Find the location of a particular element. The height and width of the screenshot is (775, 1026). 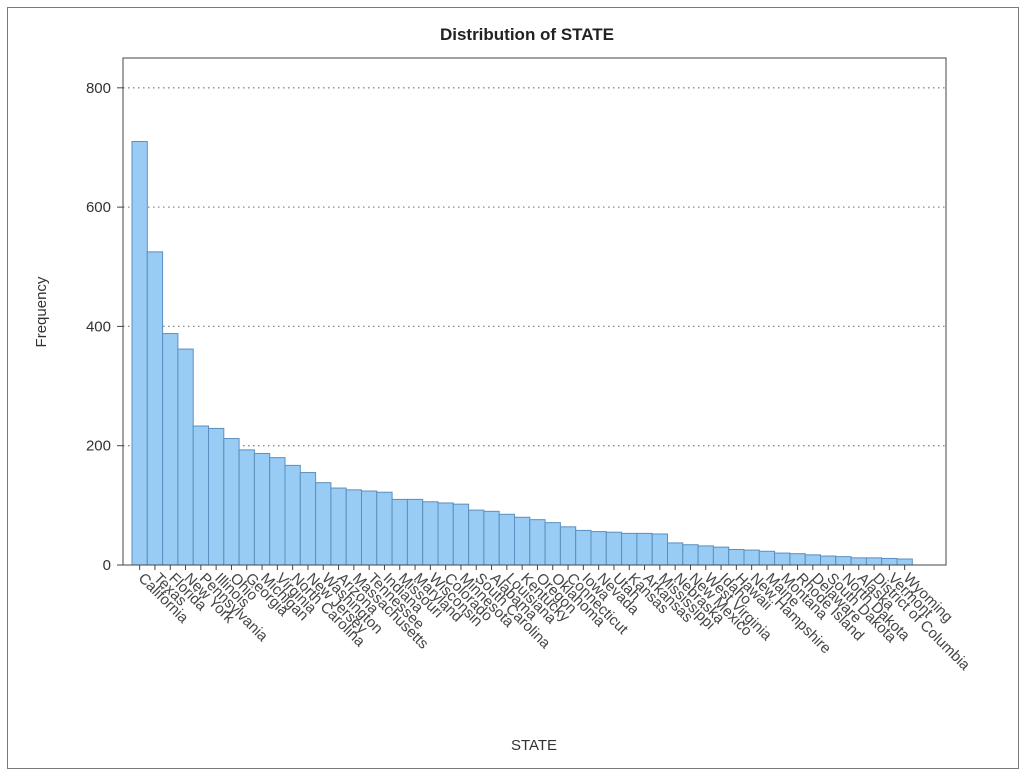

y-tick-label: 800 is located at coordinates (98, 88).